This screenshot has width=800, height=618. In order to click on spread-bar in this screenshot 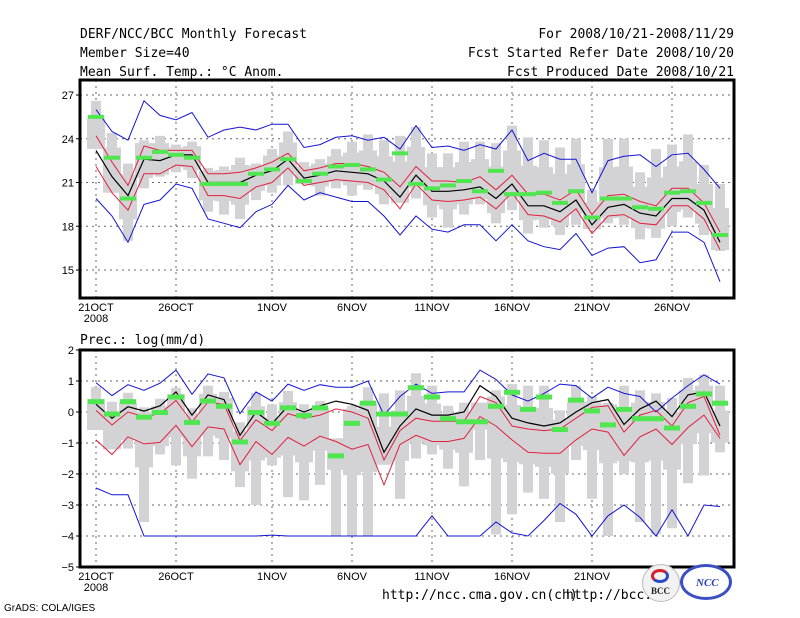, I will do `click(656, 464)`.